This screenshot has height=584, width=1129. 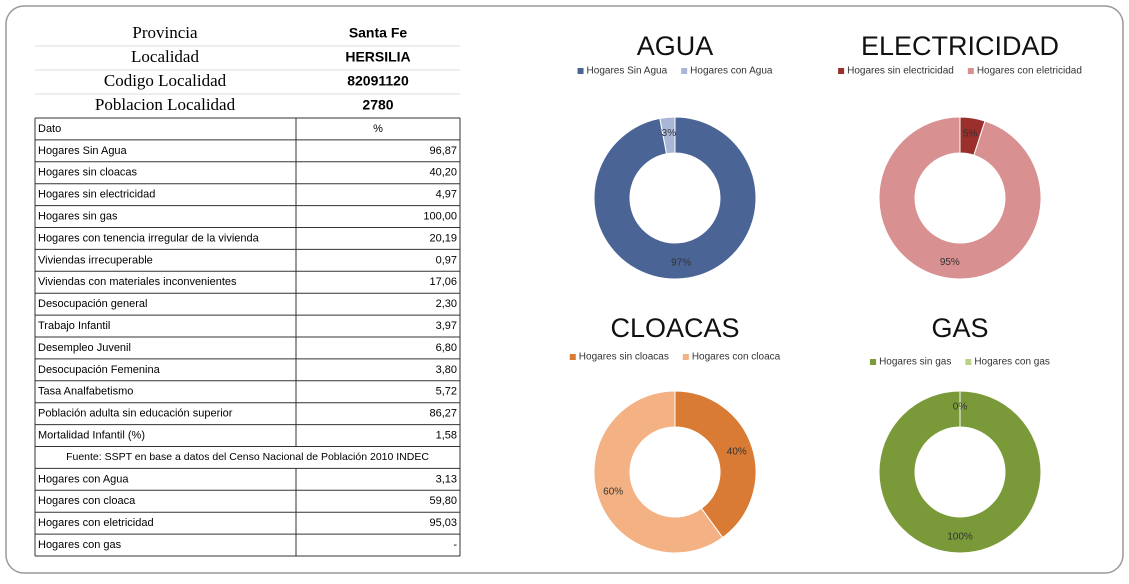 What do you see at coordinates (165, 80) in the screenshot?
I see `header-label: Codigo Localidad` at bounding box center [165, 80].